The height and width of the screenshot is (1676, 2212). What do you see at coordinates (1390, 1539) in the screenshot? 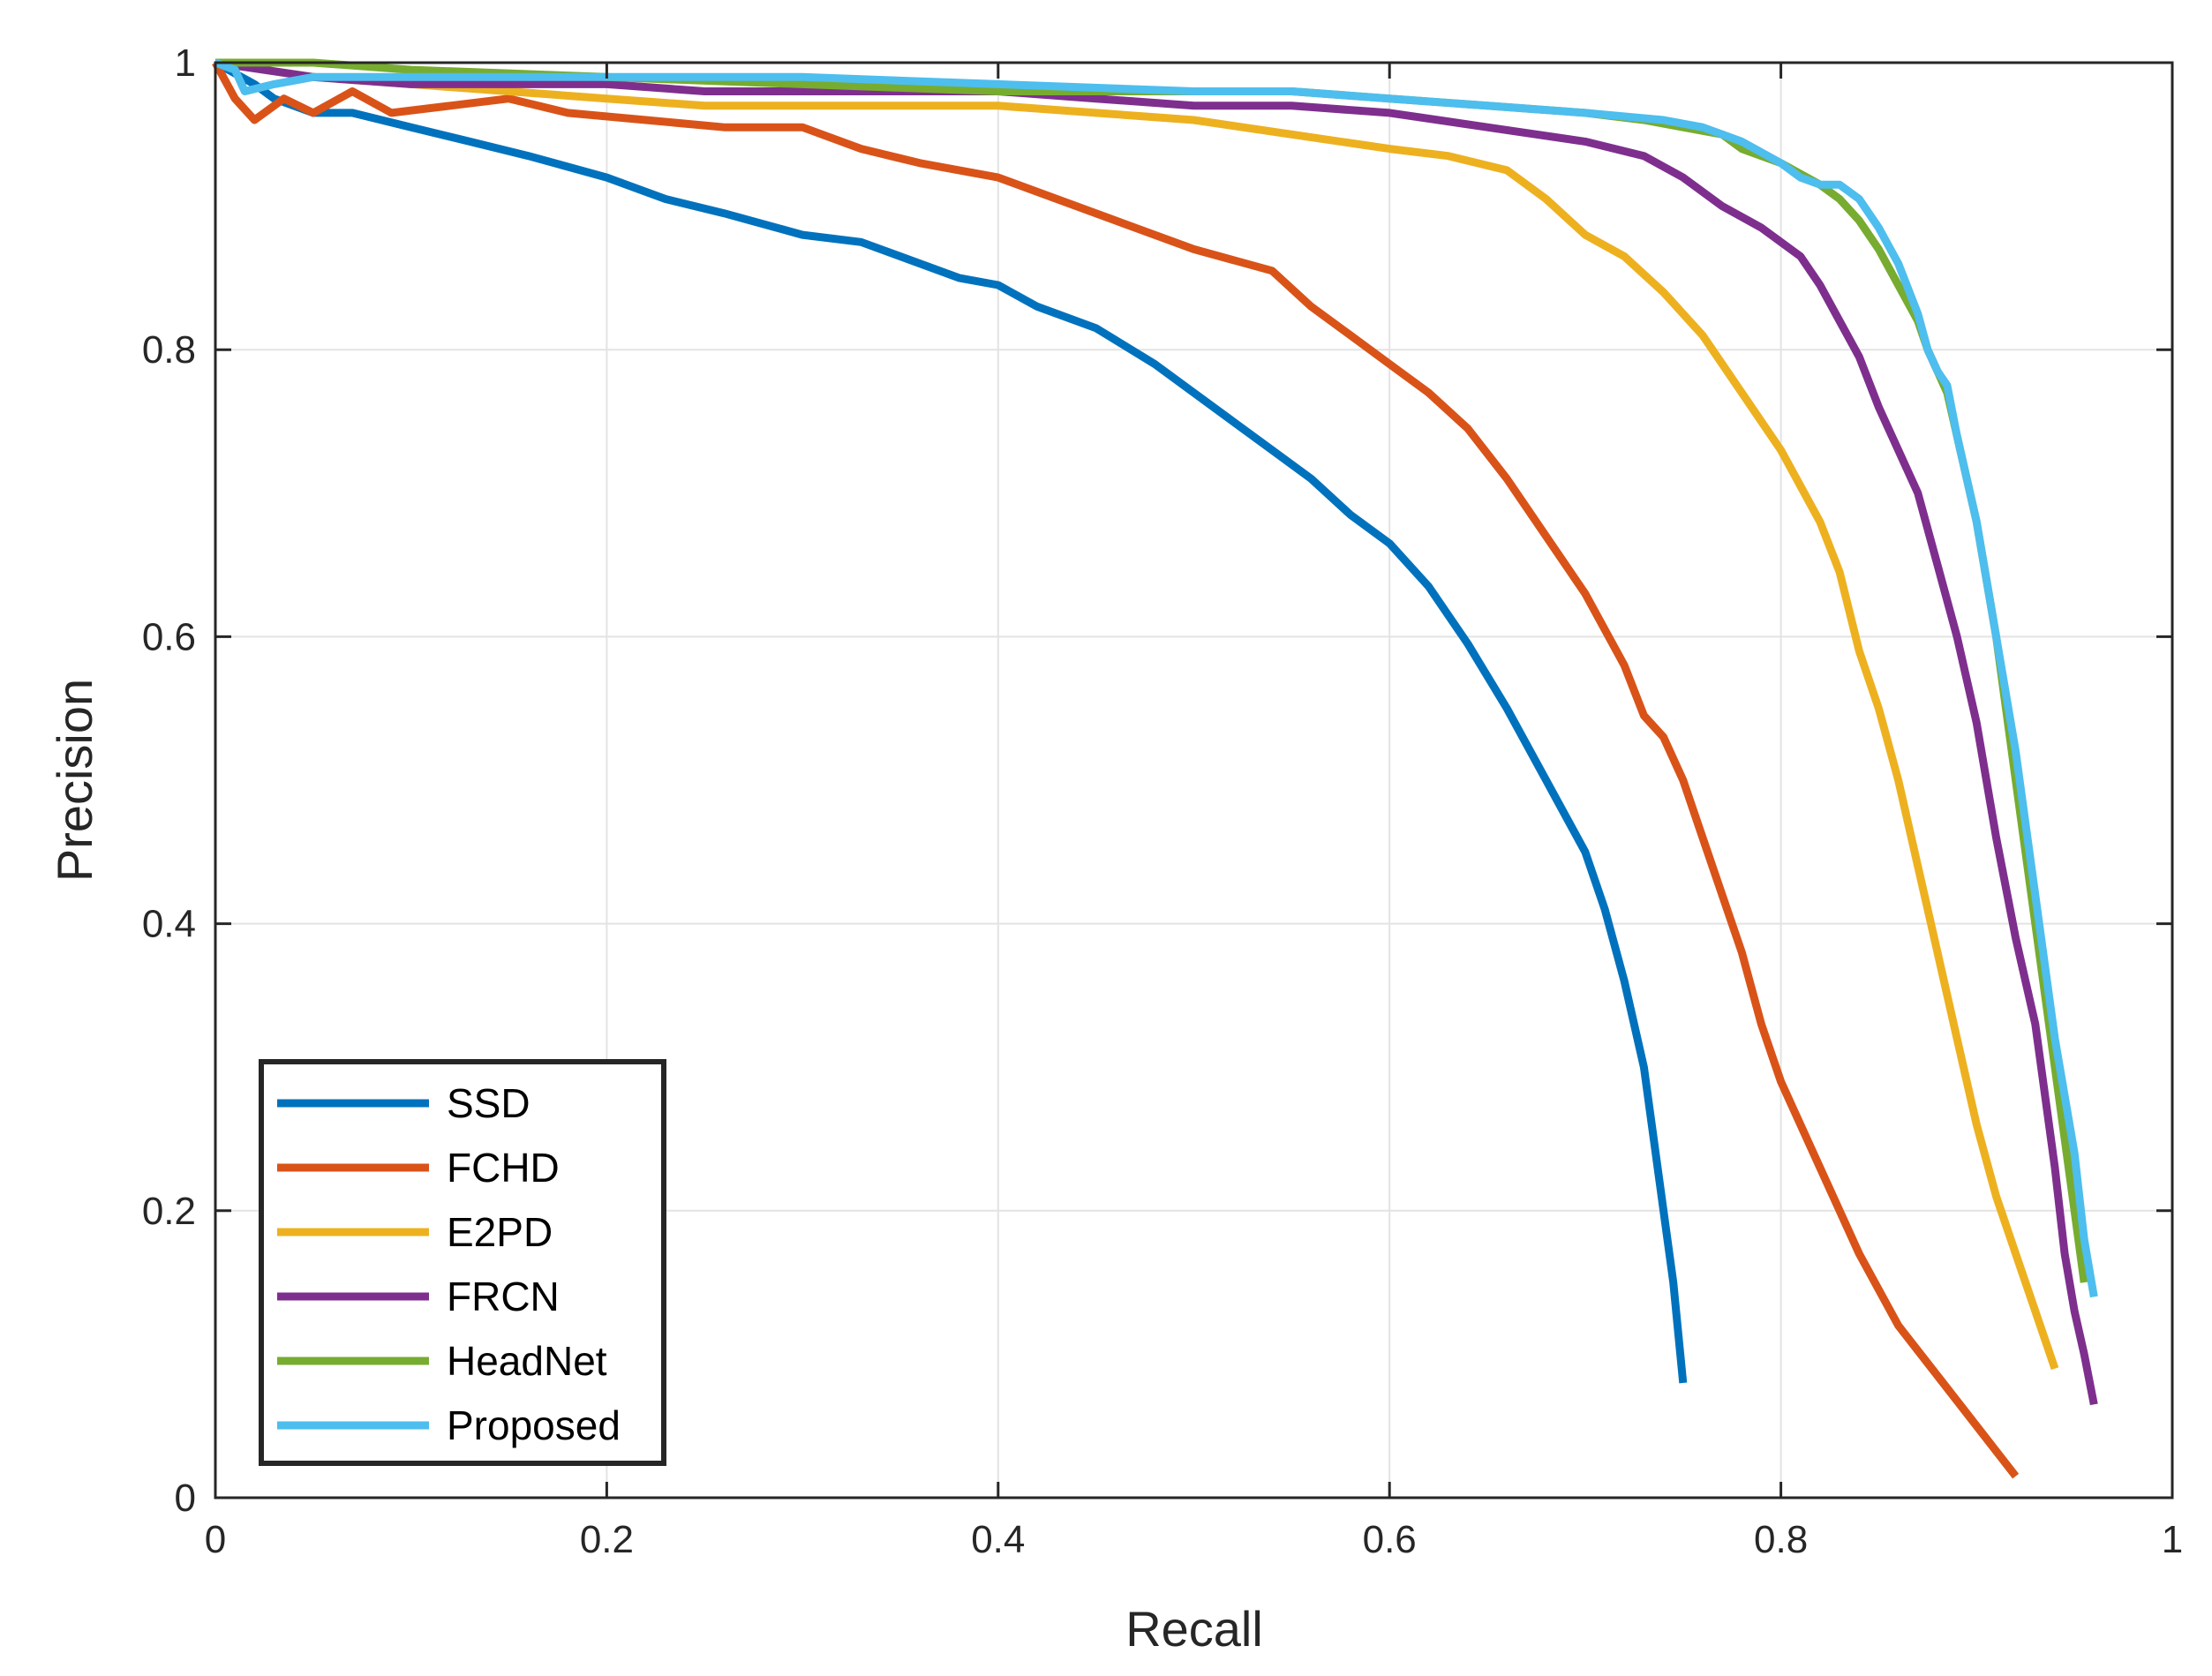
I see `x-tick-label: 0.6` at bounding box center [1390, 1539].